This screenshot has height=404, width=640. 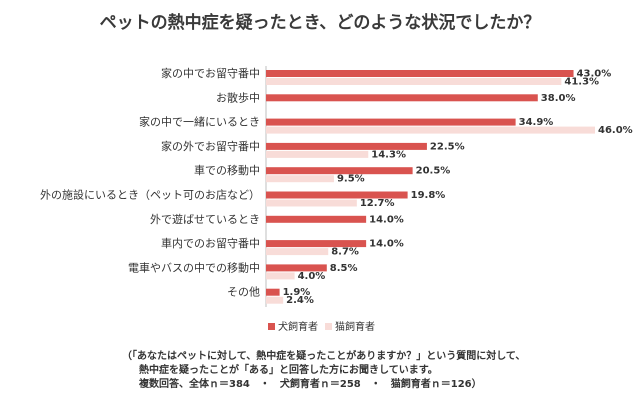 What do you see at coordinates (594, 74) in the screenshot?
I see `dog-owner-value-label: 43.0%` at bounding box center [594, 74].